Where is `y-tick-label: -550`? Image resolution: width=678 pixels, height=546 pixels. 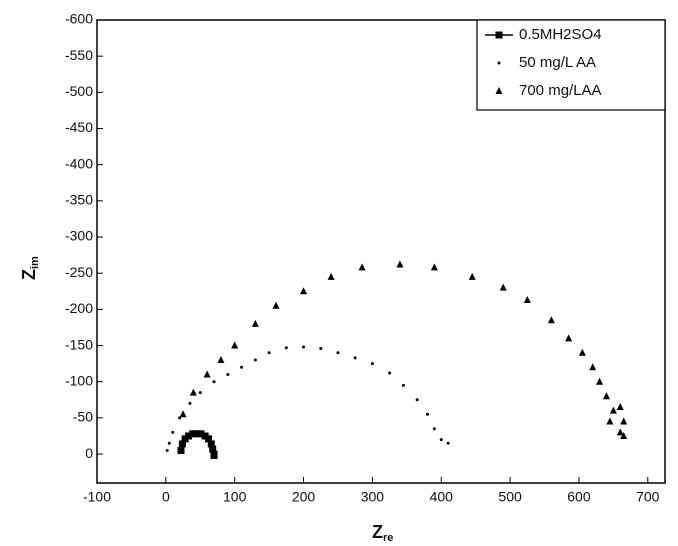 y-tick-label: -550 is located at coordinates (79, 55).